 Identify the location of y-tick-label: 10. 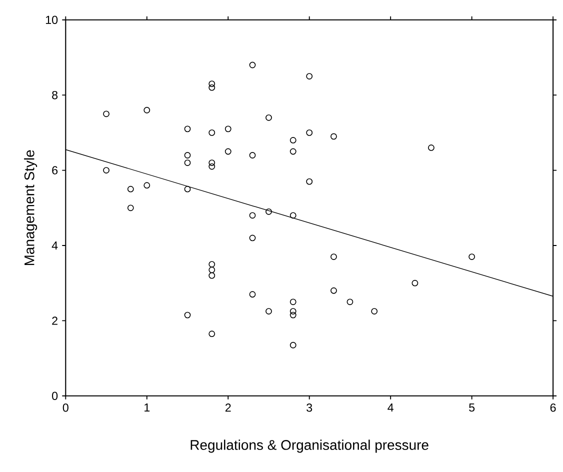
(52, 20).